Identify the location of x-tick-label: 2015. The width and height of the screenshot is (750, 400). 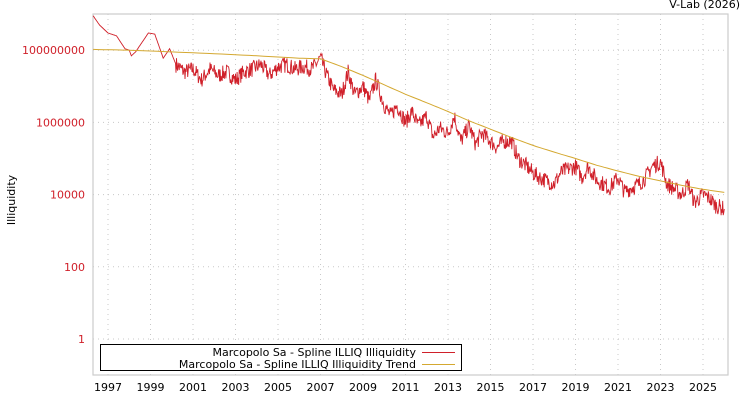
(491, 387).